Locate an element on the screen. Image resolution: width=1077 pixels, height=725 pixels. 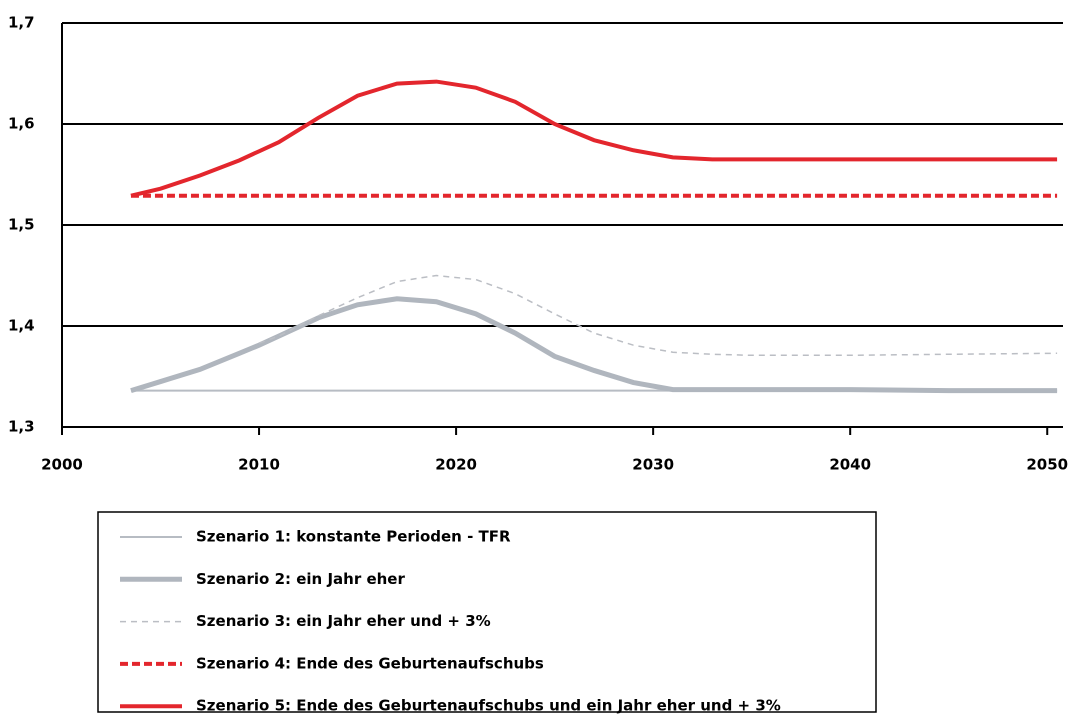
x-tick-label: 2000 is located at coordinates (62, 465).